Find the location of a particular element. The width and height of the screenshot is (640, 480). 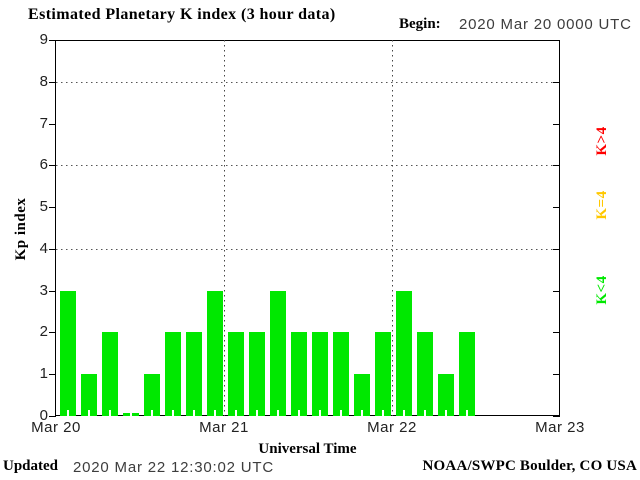

legendK-eq-4: K=4 is located at coordinates (602, 205).